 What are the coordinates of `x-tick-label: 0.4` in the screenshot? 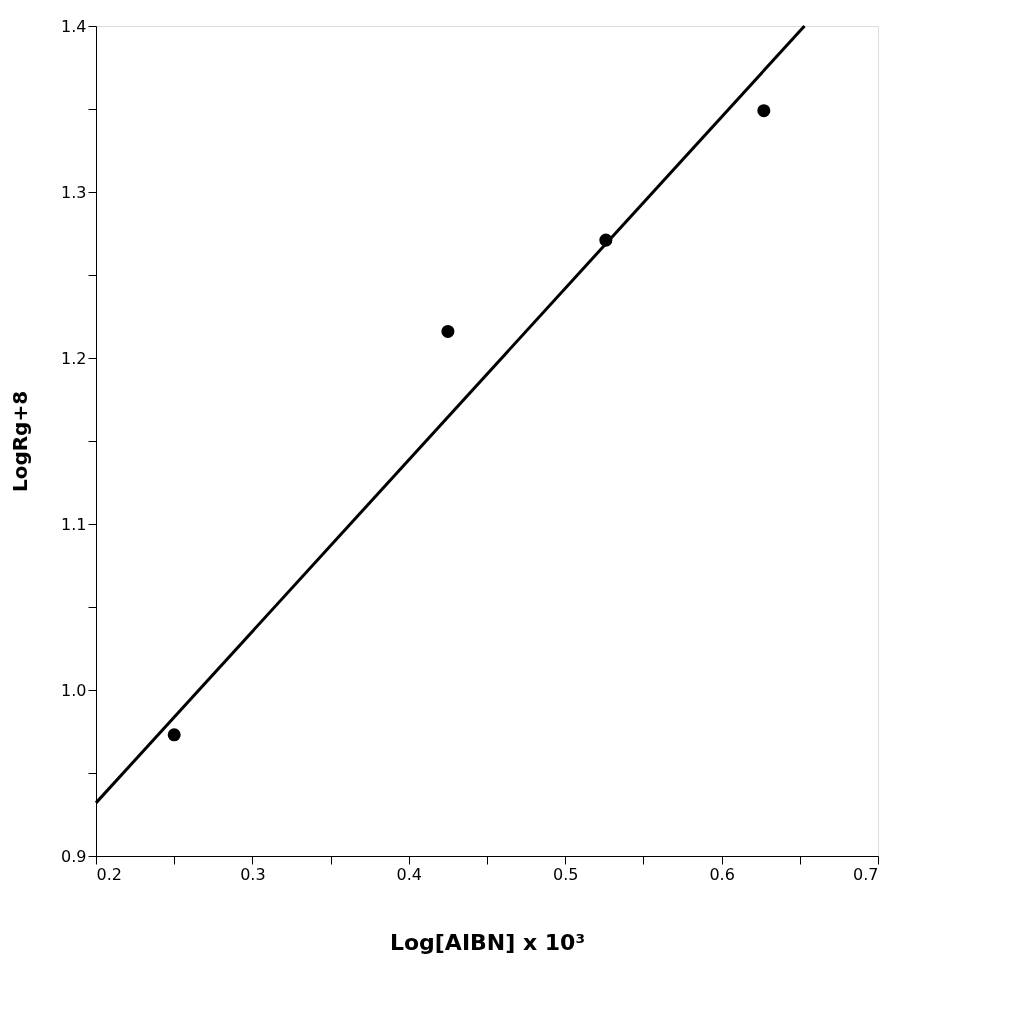 It's located at (409, 874).